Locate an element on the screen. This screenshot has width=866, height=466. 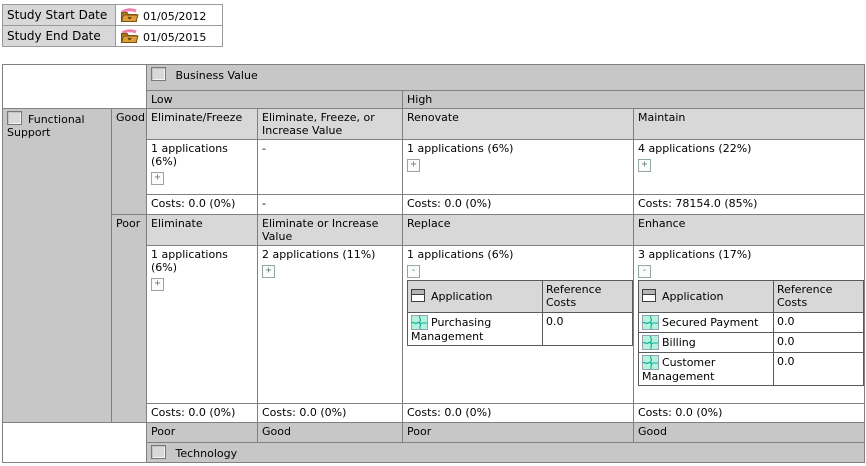
costs-eliminate-freeze: Costs: 0.0 (0%) is located at coordinates (202, 204).